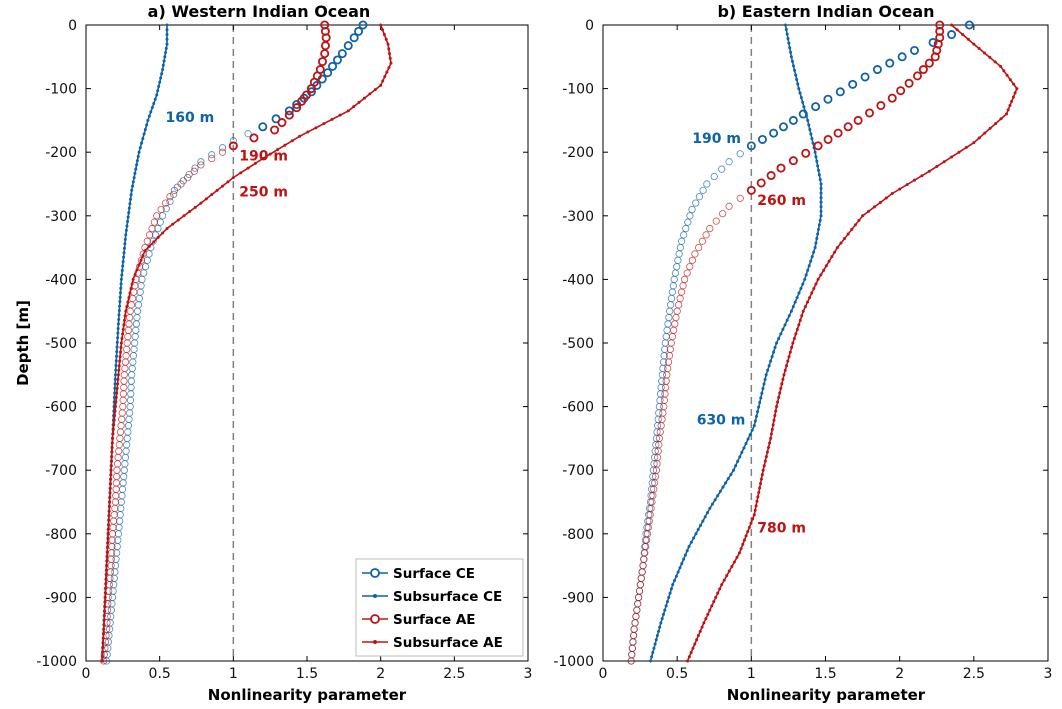 Image resolution: width=1062 pixels, height=709 pixels. Describe the element at coordinates (61, 535) in the screenshot. I see `y-tick-label: -800` at that location.